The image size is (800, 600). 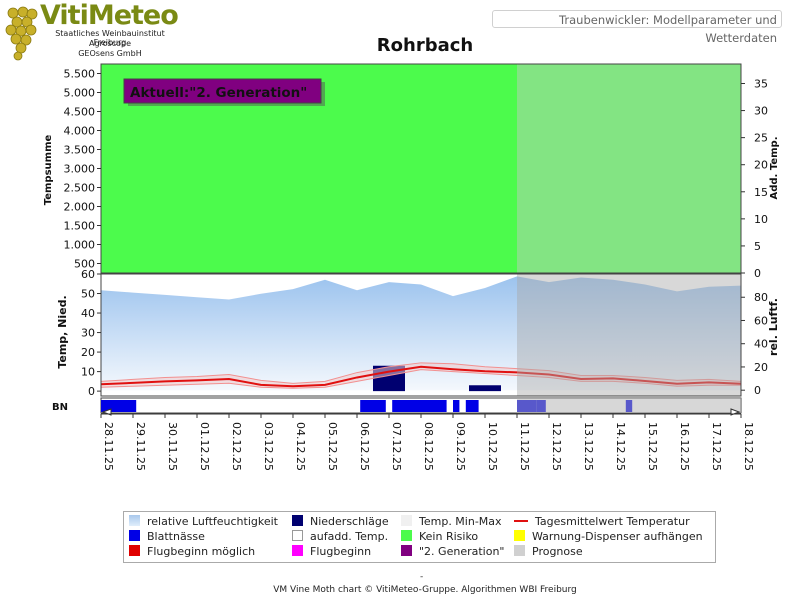 I want to click on y-tick-label-right-bottom: 40, so click(x=761, y=344).